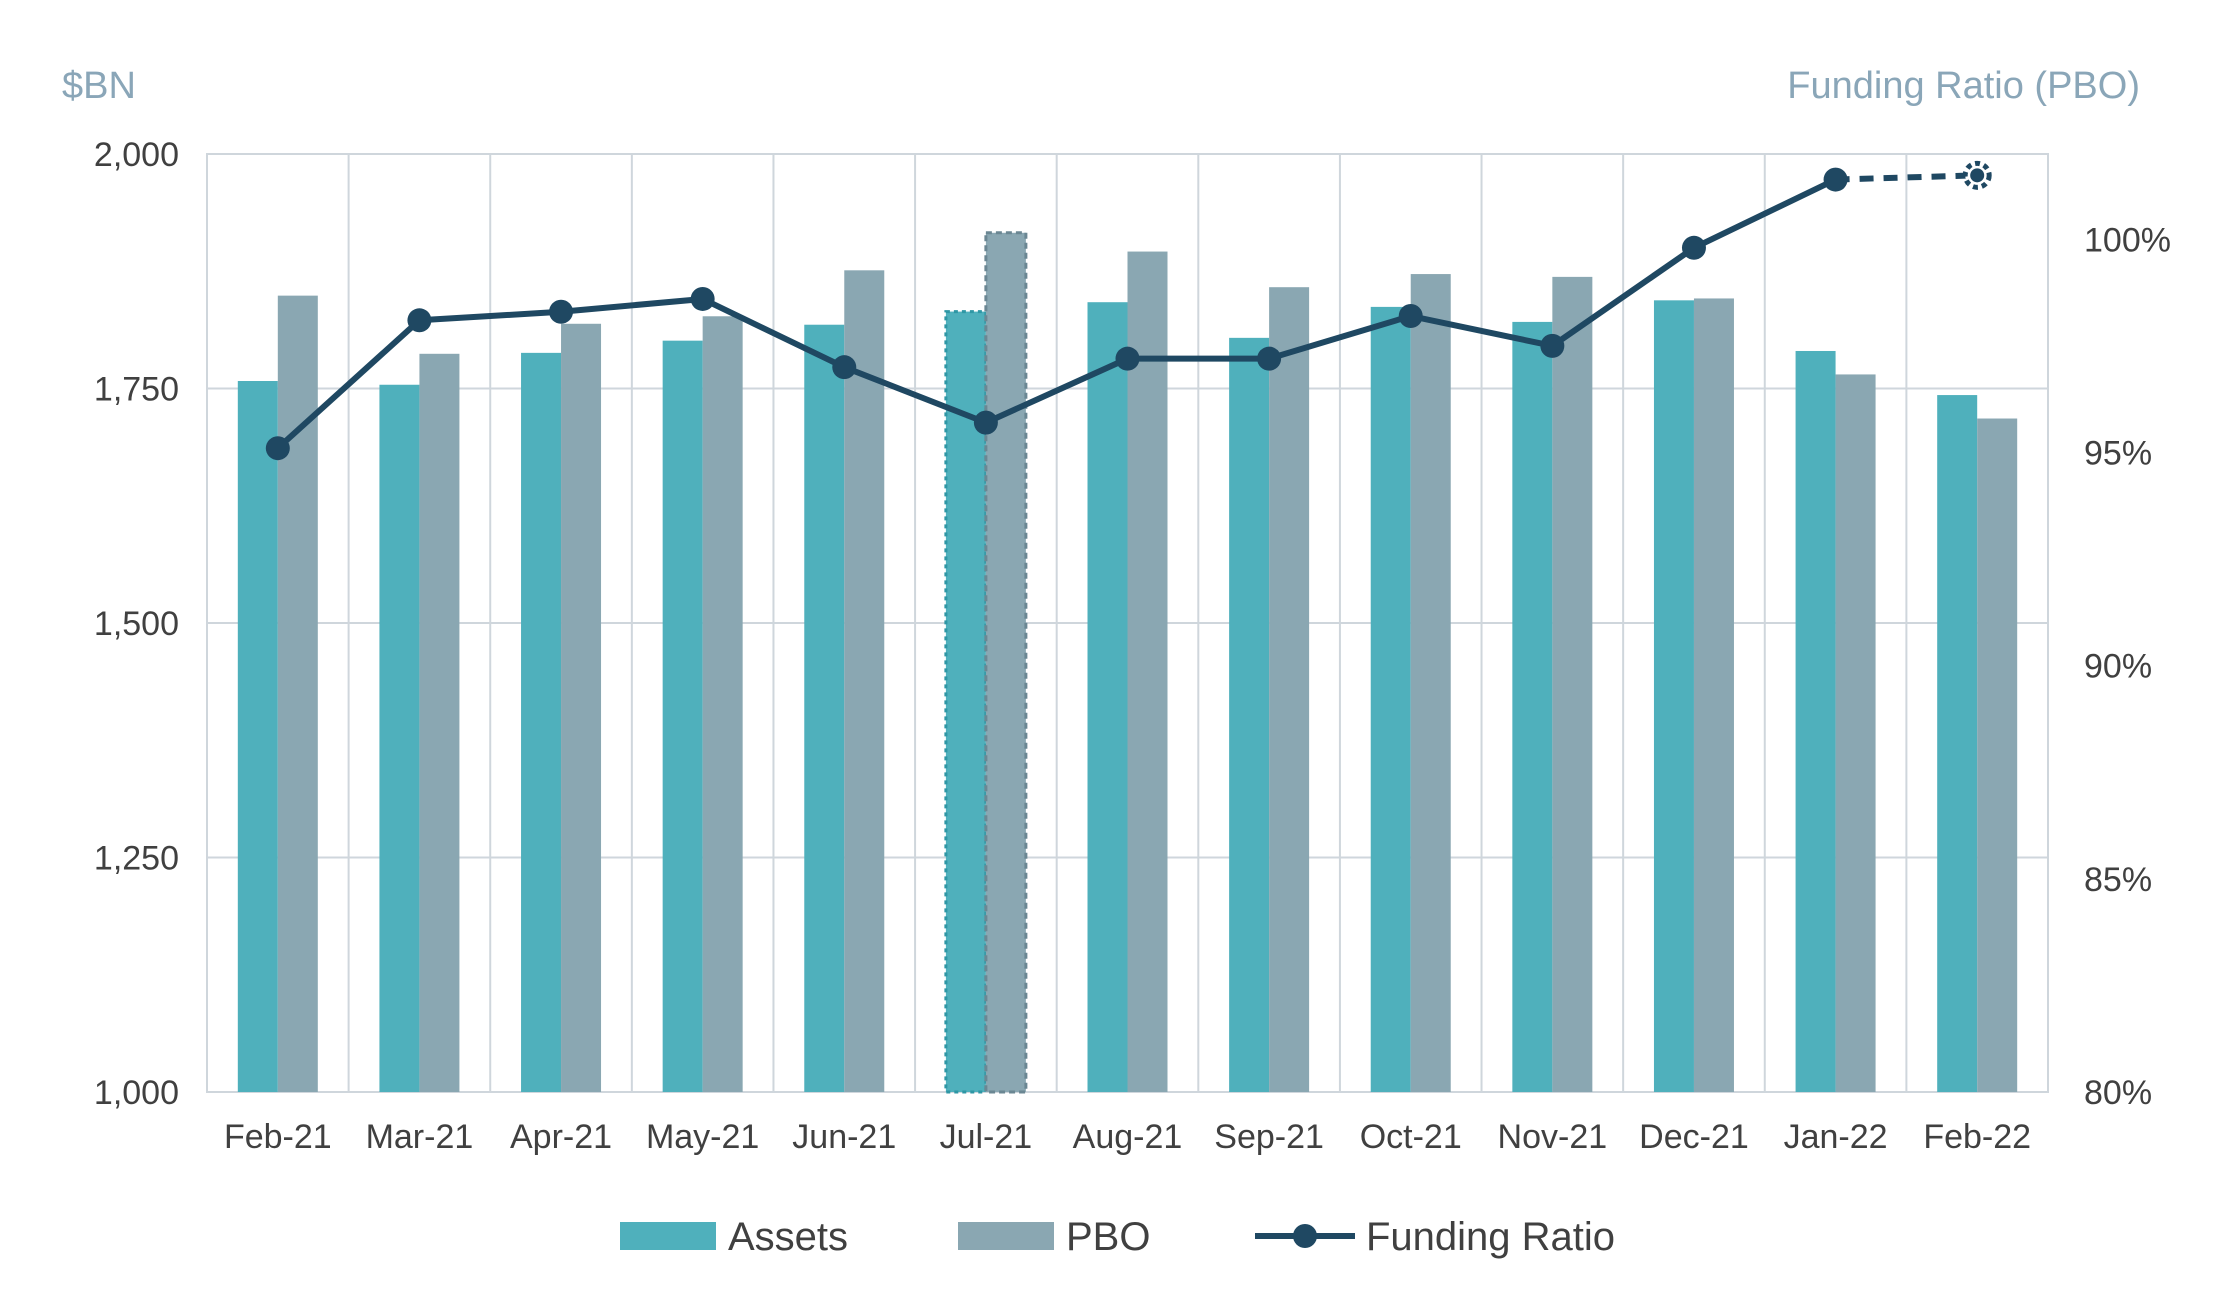 The height and width of the screenshot is (1295, 2234). What do you see at coordinates (1108, 1237) in the screenshot?
I see `legend-label-pbo: PBO` at bounding box center [1108, 1237].